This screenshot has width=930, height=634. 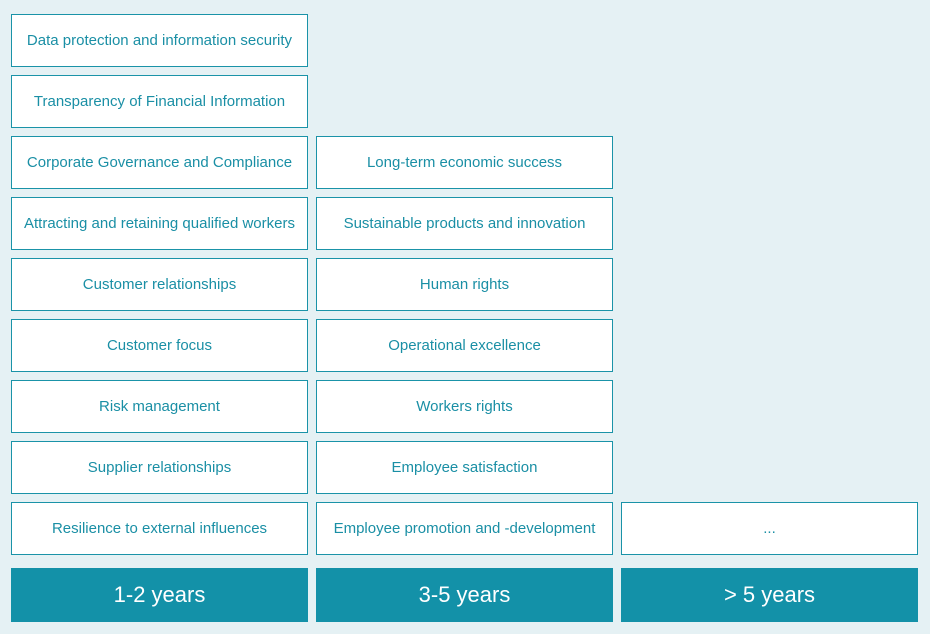 I want to click on topic-box: Workers rights, so click(x=464, y=406).